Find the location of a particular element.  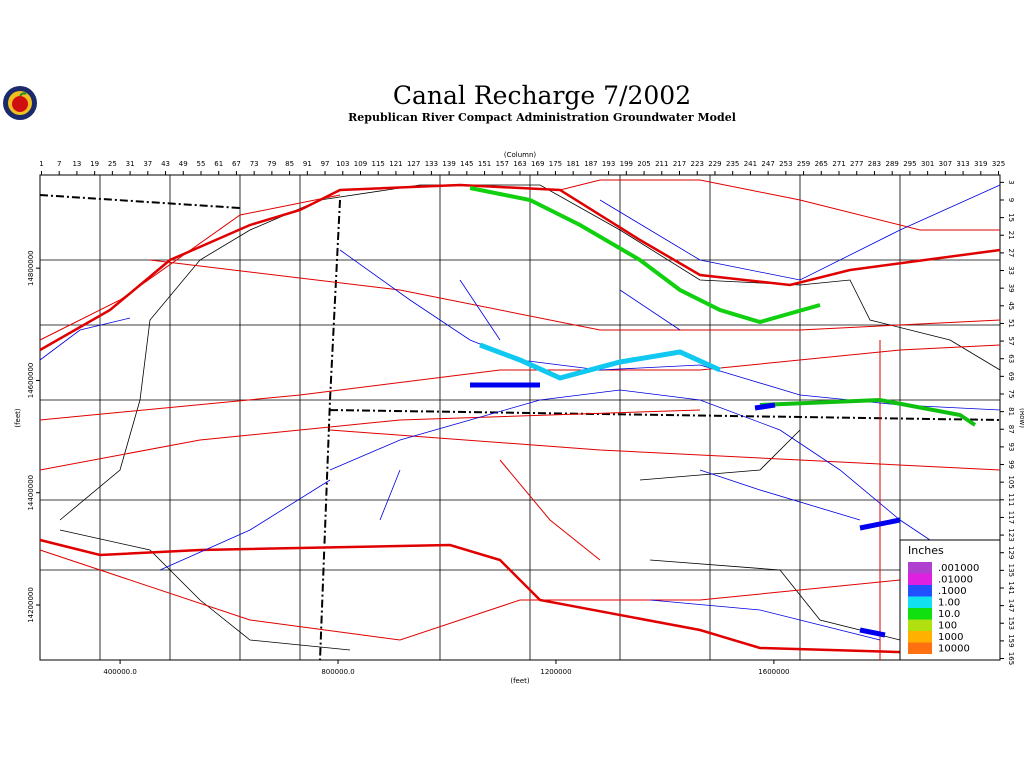

legend-label: 1.00 is located at coordinates (949, 603).